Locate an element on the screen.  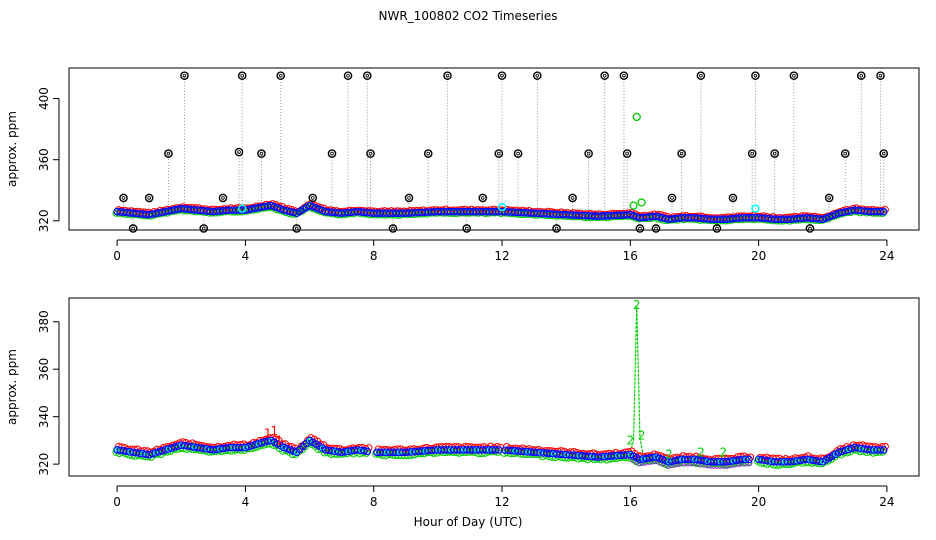
bottom-panel-x-tick-label: 24 is located at coordinates (886, 502).